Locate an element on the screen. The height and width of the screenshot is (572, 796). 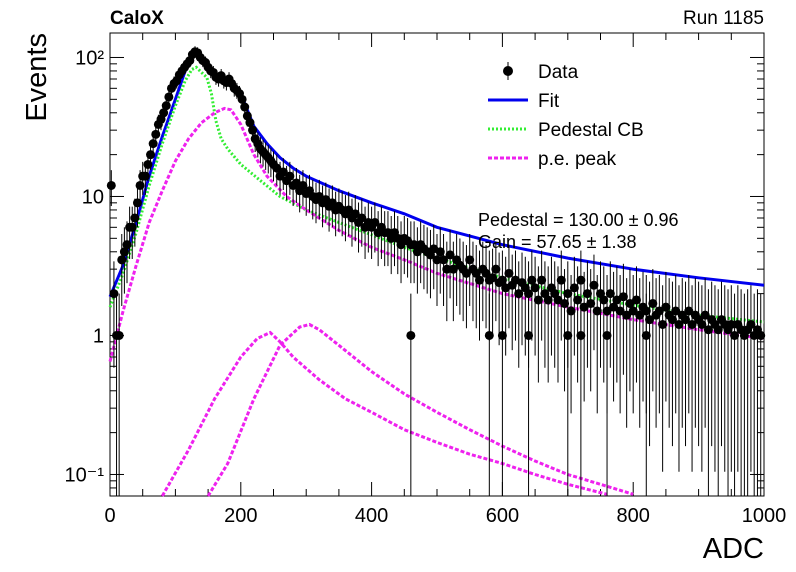
legend-item: Fit is located at coordinates (524, 101).